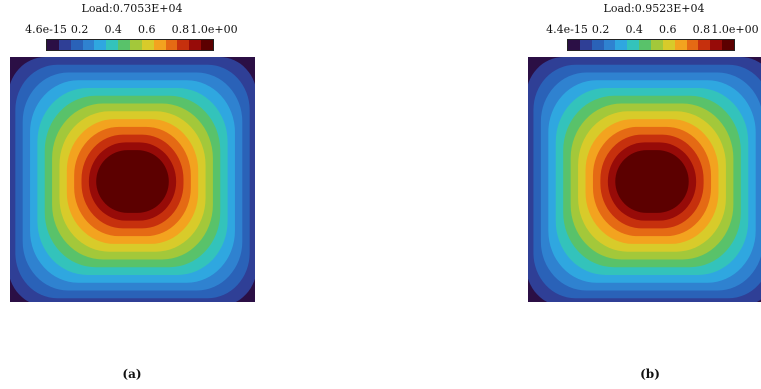 The width and height of the screenshot is (761, 389). Describe the element at coordinates (654, 8) in the screenshot. I see `load-title: Load:0.9523E+04` at that location.